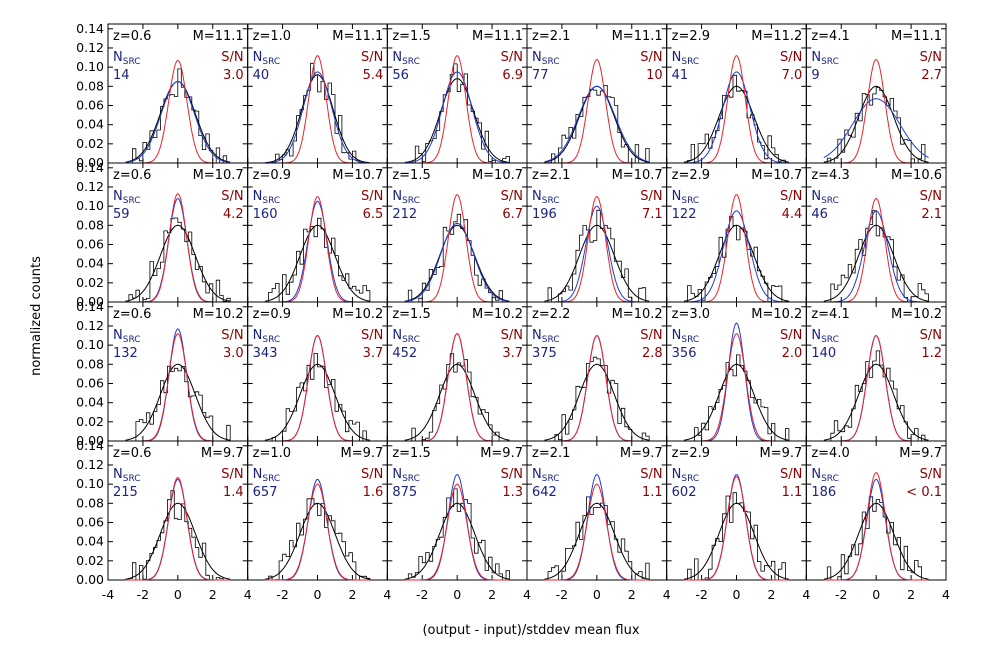 Image resolution: width=981 pixels, height=653 pixels. Describe the element at coordinates (404, 492) in the screenshot. I see `nsrc-value: 875` at that location.